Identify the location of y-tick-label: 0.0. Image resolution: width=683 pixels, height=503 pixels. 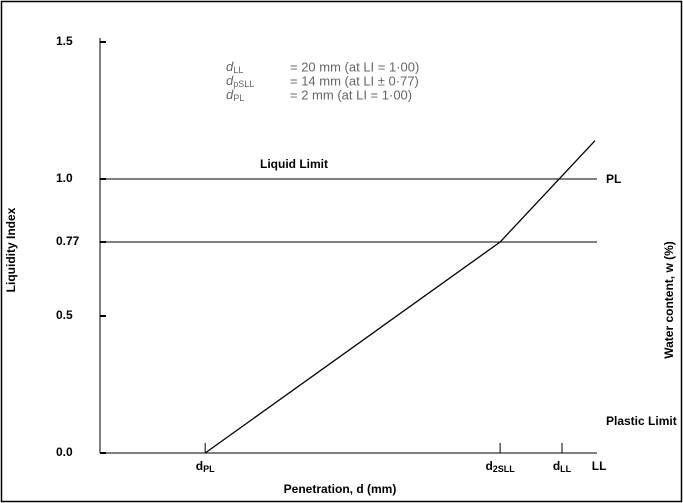
(64, 452).